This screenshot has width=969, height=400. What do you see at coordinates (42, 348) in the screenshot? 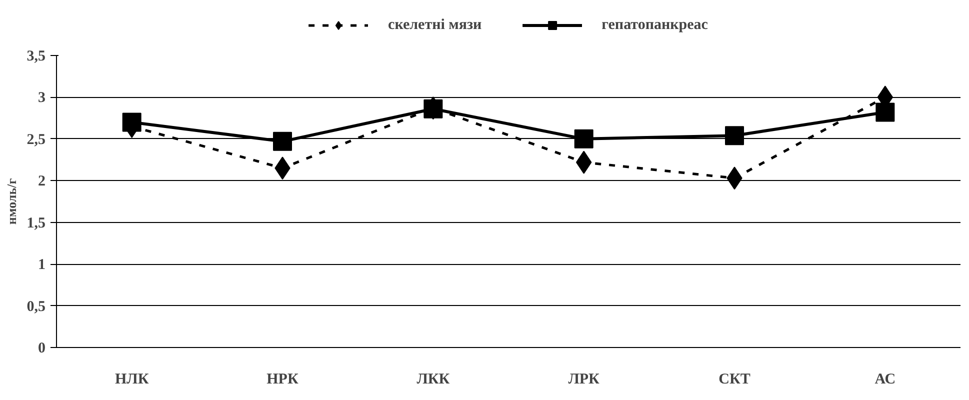
I see `y-tick-label: 0` at bounding box center [42, 348].